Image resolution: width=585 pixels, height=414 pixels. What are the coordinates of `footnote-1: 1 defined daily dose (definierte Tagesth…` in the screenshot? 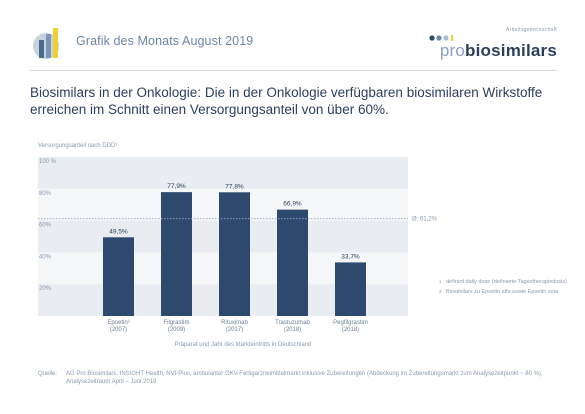 It's located at (509, 282).